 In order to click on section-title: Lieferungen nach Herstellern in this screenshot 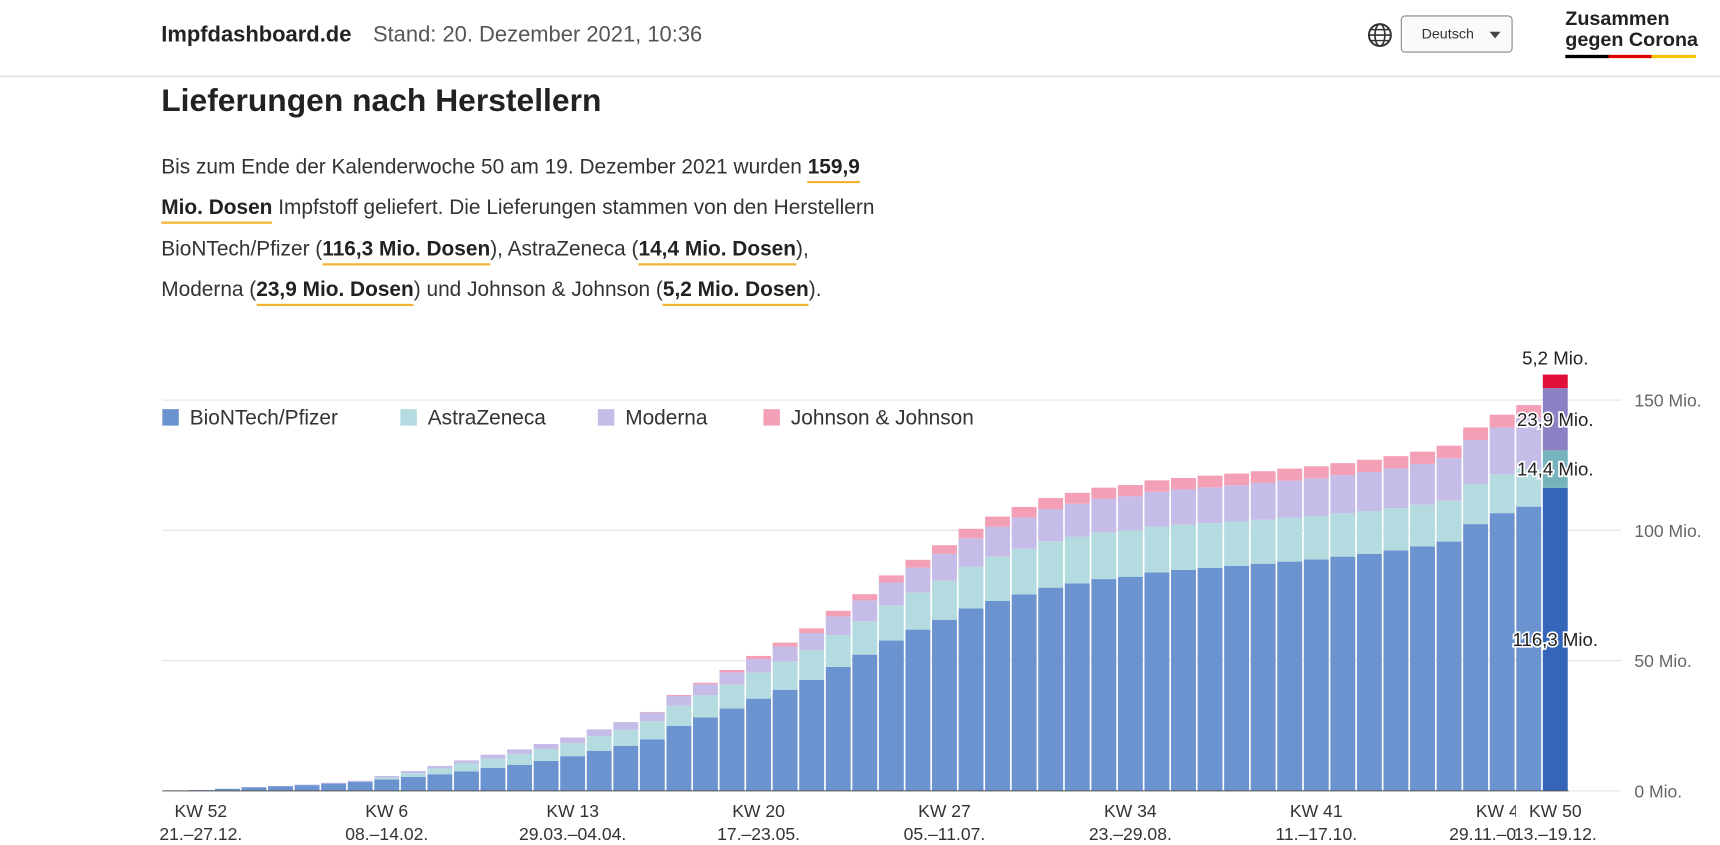, I will do `click(381, 101)`.